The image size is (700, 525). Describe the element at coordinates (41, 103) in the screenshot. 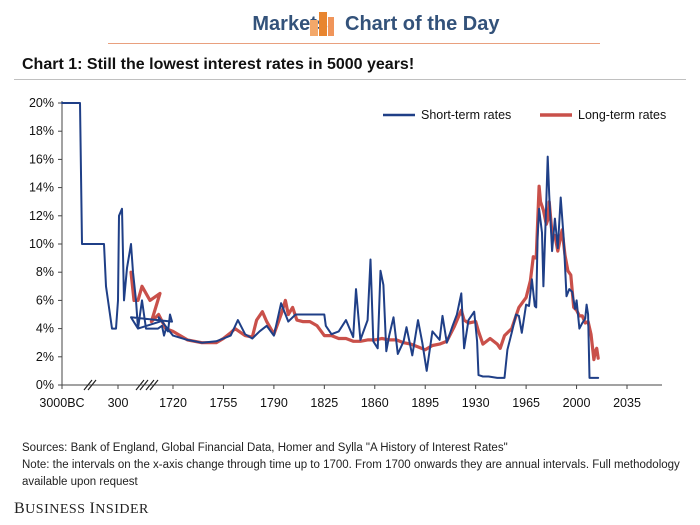

I see `y-tick-label: 20%` at that location.